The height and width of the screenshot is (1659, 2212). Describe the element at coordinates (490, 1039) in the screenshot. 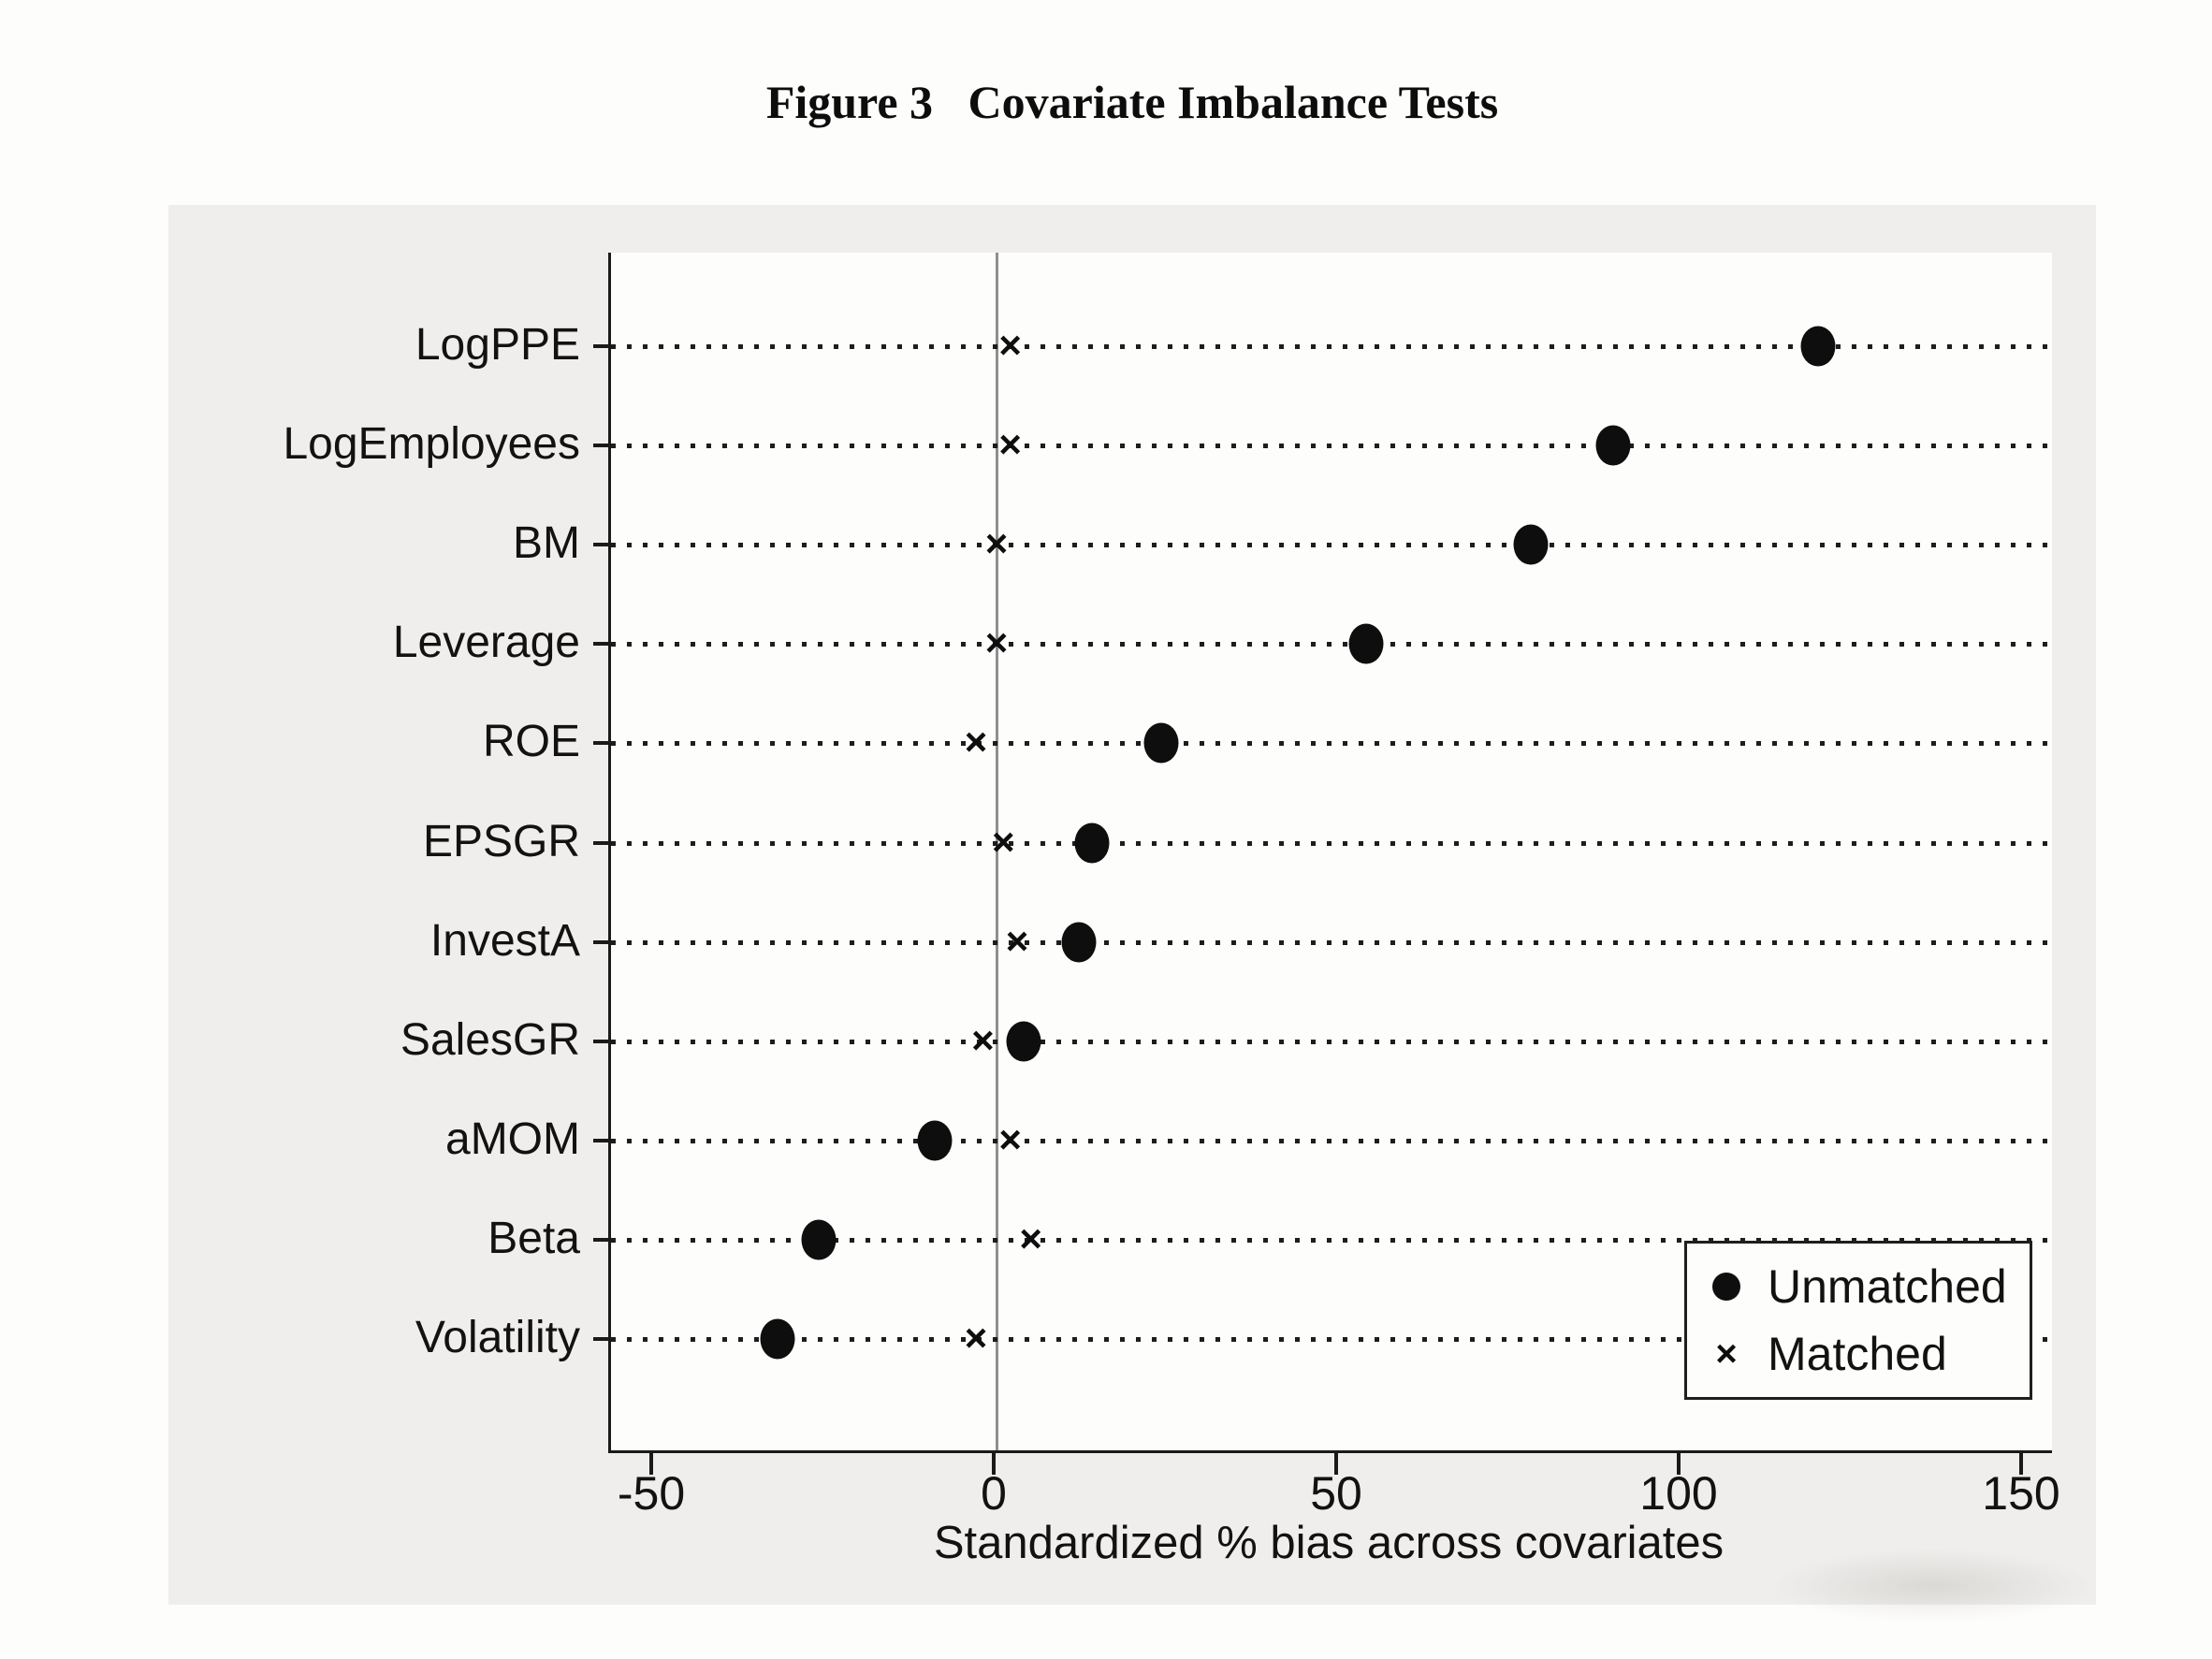

I see `category-label: SalesGR` at that location.